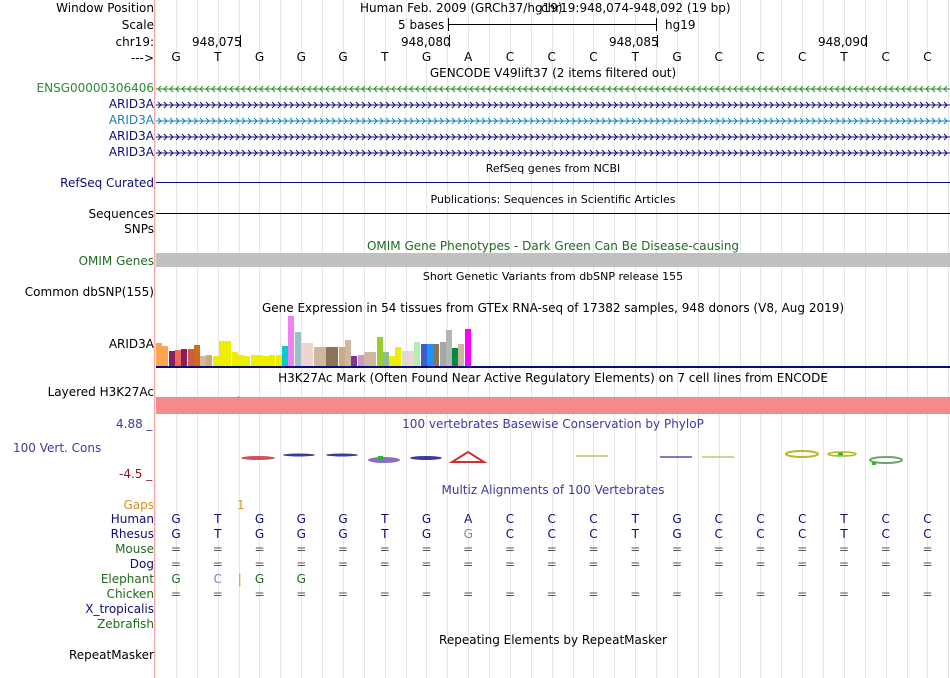 This screenshot has height=678, width=950. Describe the element at coordinates (553, 459) in the screenshot. I see `phylop-signal` at that location.